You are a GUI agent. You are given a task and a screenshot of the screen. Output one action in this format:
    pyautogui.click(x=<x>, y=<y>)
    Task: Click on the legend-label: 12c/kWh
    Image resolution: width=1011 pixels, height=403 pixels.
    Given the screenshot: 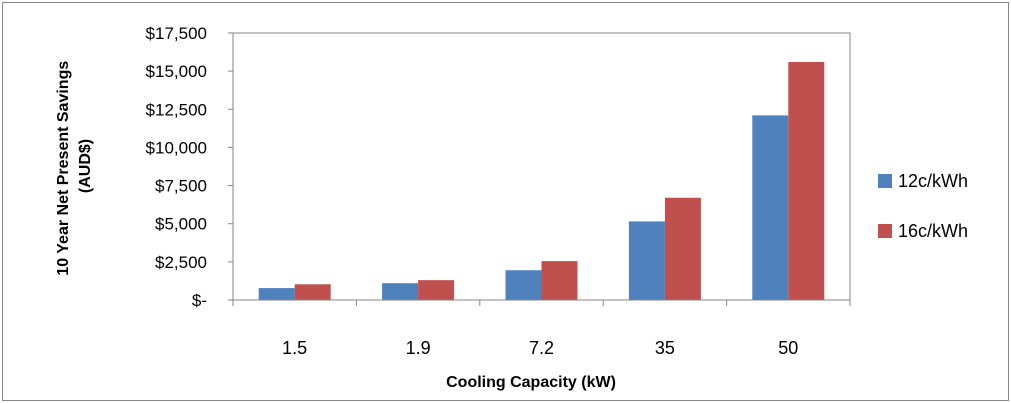 What is the action you would take?
    pyautogui.click(x=933, y=181)
    